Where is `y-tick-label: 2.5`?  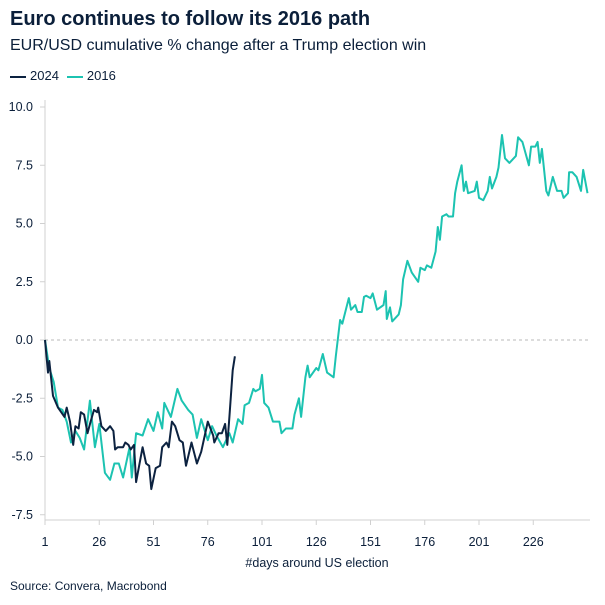
y-tick-label: 2.5 is located at coordinates (24, 282).